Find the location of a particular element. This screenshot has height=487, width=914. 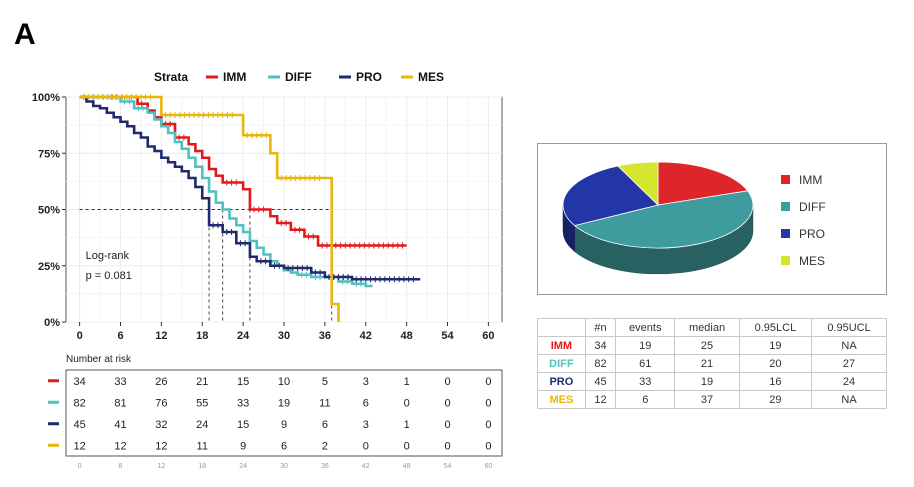

logrank-annotation-line: Log-rank is located at coordinates (108, 256).